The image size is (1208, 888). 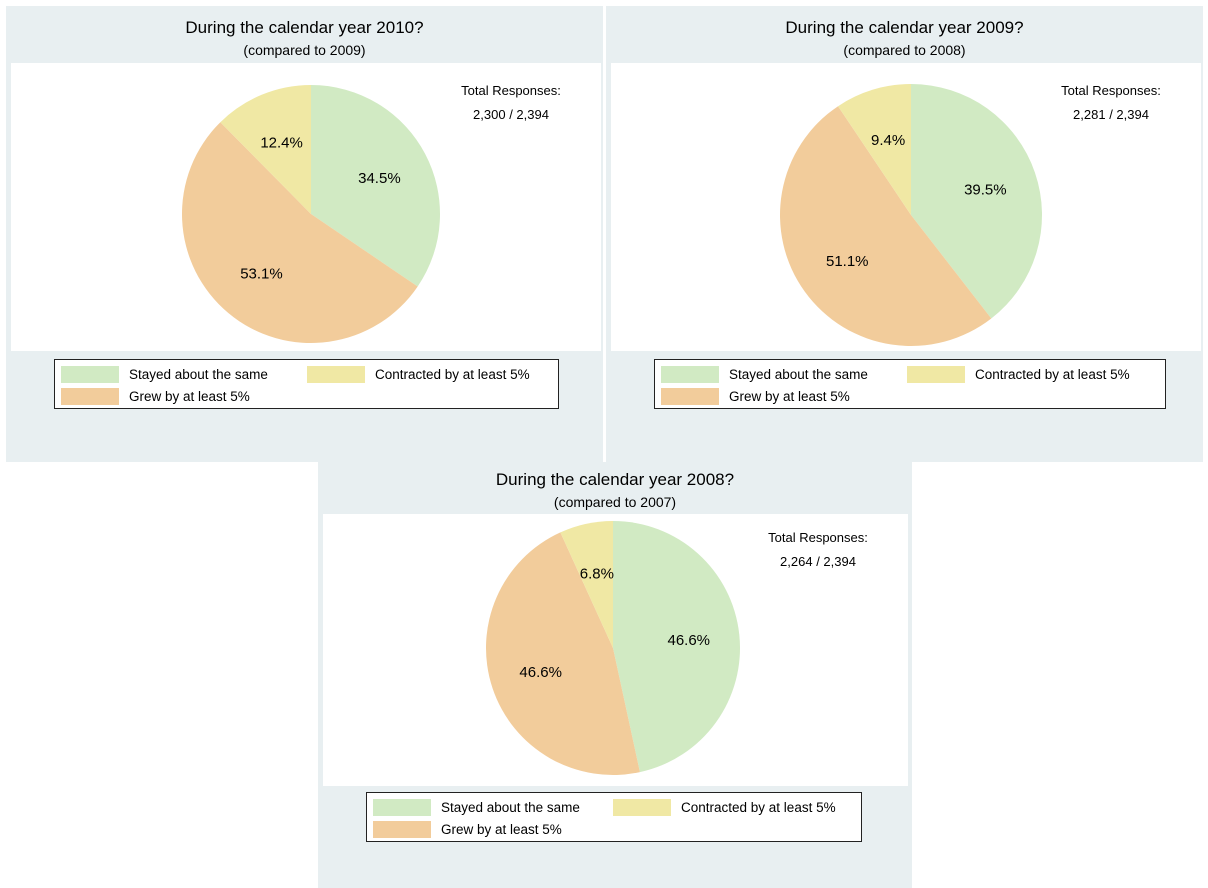 I want to click on data-label: 53.1%, so click(x=261, y=273).